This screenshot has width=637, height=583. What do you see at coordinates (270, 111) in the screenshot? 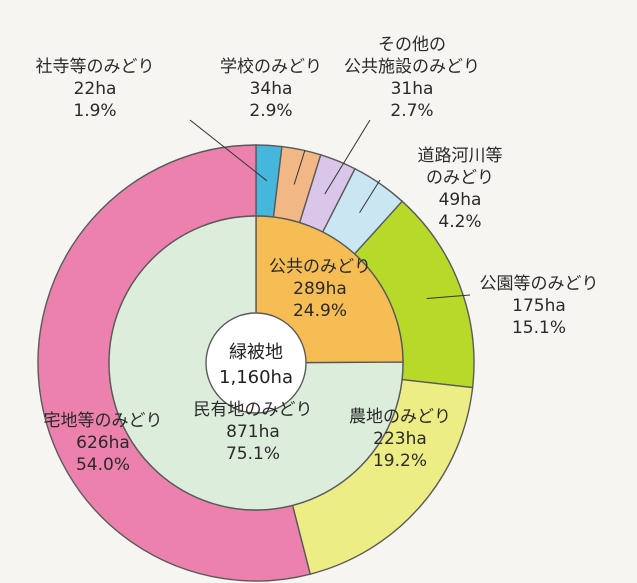
I see `outer-label-percent: 2.9%` at bounding box center [270, 111].